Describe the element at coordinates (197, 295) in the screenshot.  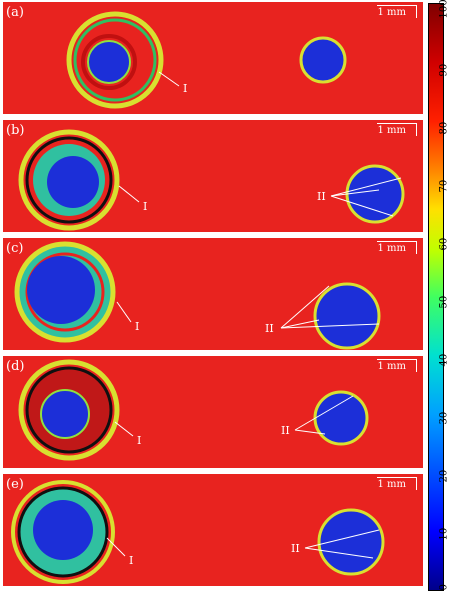
I see `panel-c-image: I II` at that location.